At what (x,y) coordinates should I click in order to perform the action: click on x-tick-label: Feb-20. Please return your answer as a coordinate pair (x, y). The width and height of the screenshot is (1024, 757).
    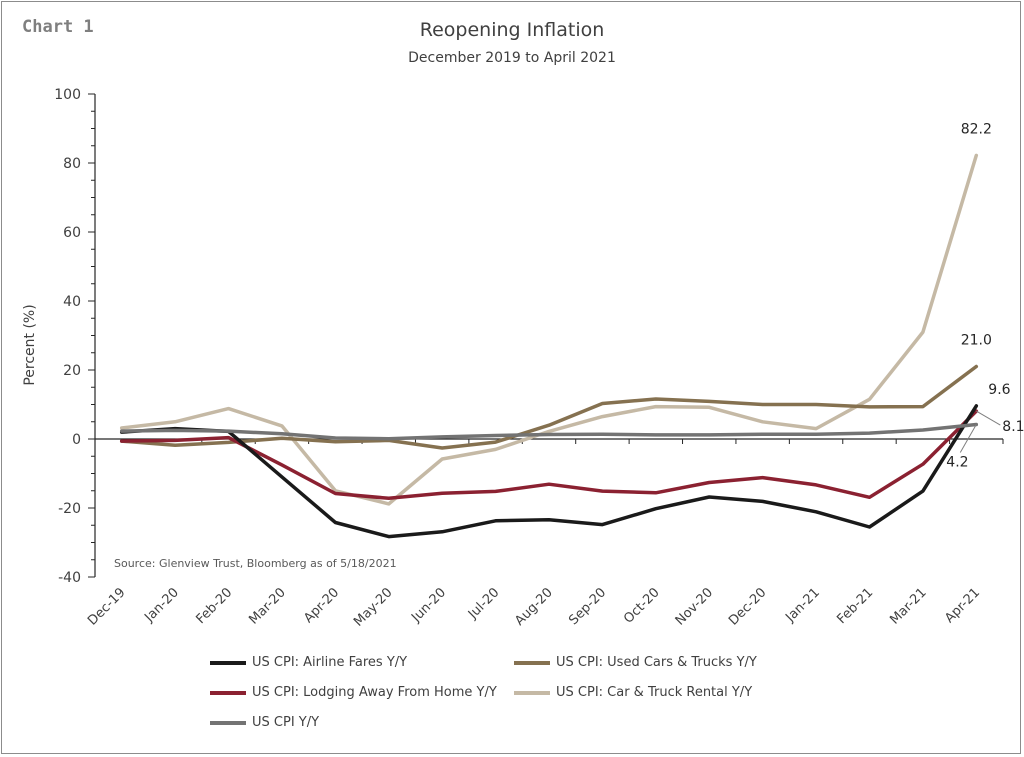
    Looking at the image, I should click on (214, 606).